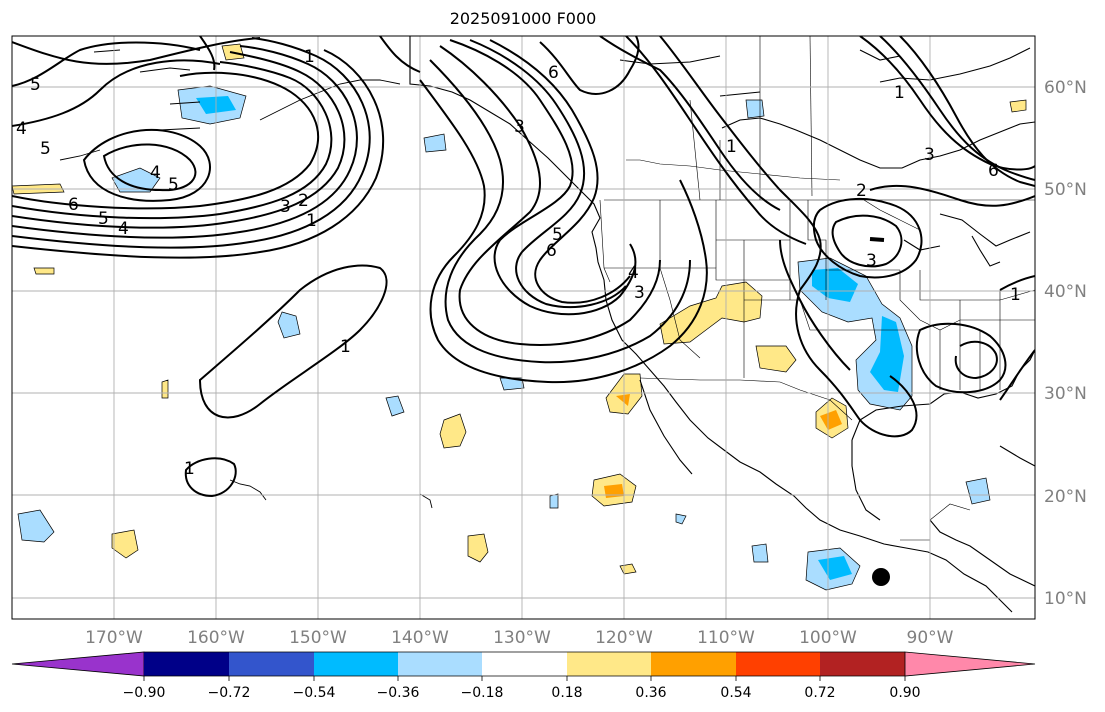 The height and width of the screenshot is (712, 1105). What do you see at coordinates (904, 693) in the screenshot?
I see `colorbar-tick-label: 0.90` at bounding box center [904, 693].